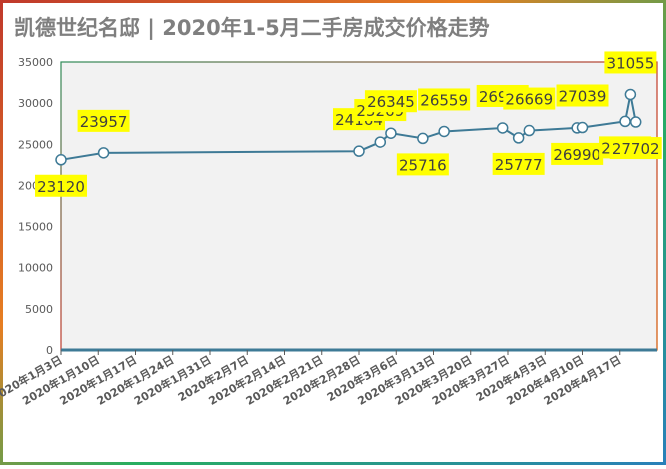 Image resolution: width=666 pixels, height=469 pixels. What do you see at coordinates (39, 309) in the screenshot?
I see `y-tick-label: 5000` at bounding box center [39, 309].